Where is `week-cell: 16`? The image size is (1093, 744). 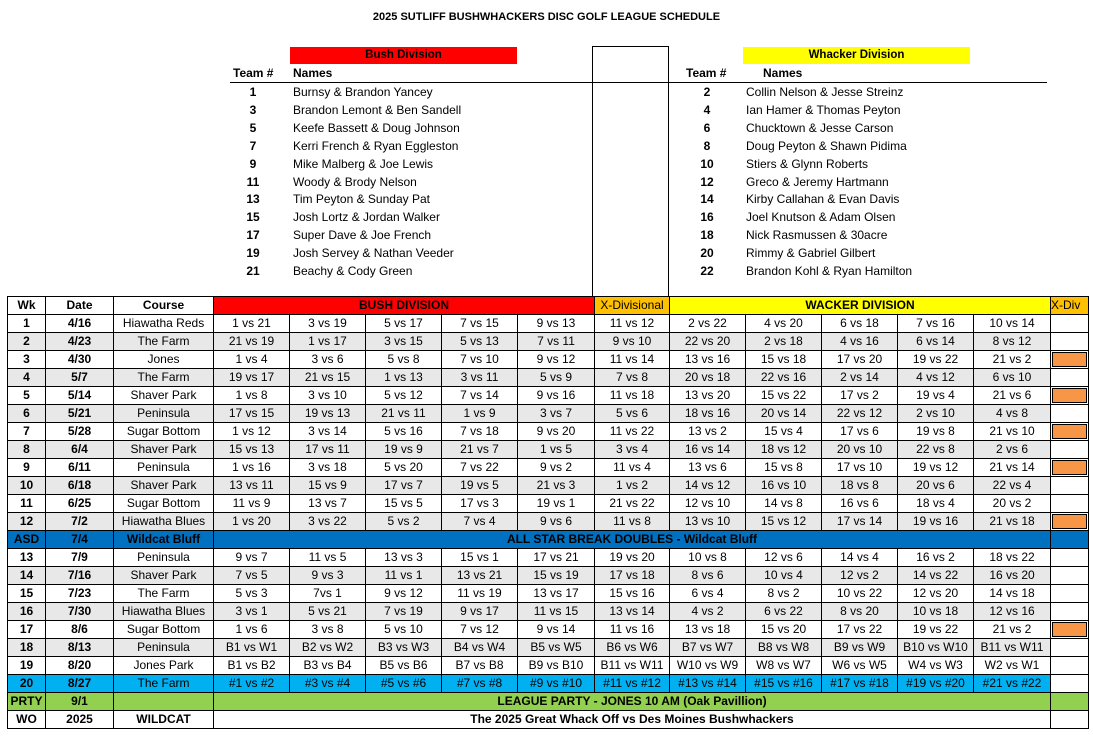
week-cell: 16 is located at coordinates (26, 611).